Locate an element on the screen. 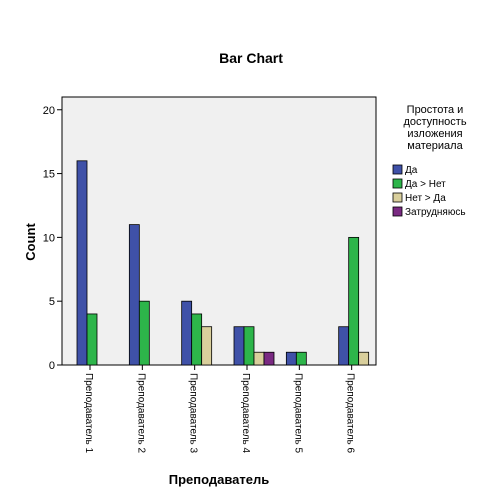 This screenshot has height=502, width=502. x-tick-label: Преподаватель 4 is located at coordinates (245, 413).